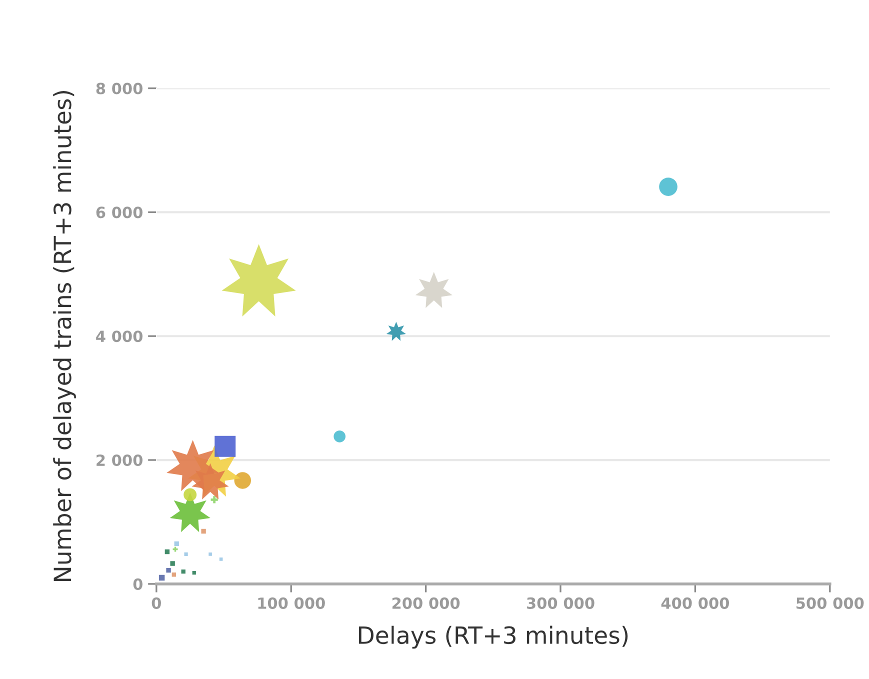  I want to click on y-tick-label: 8 000, so click(119, 88).